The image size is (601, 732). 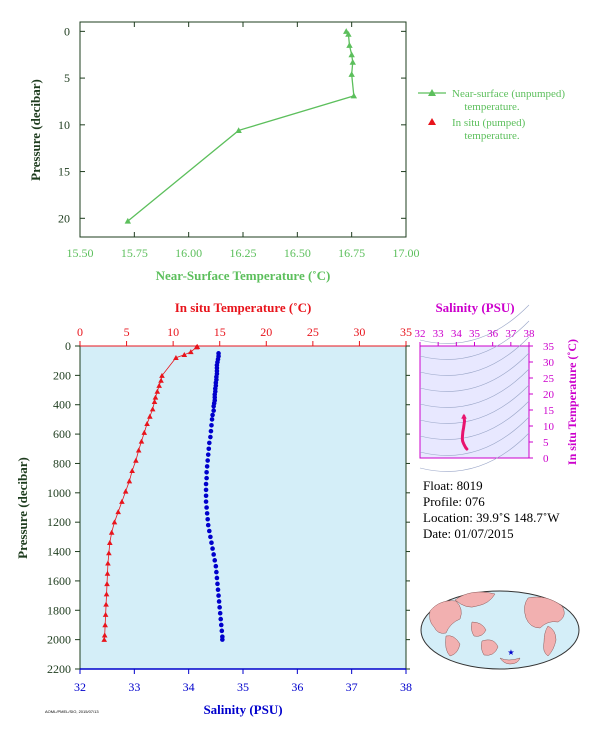 I want to click on ts-sal-tick-label: 34, so click(x=457, y=334).